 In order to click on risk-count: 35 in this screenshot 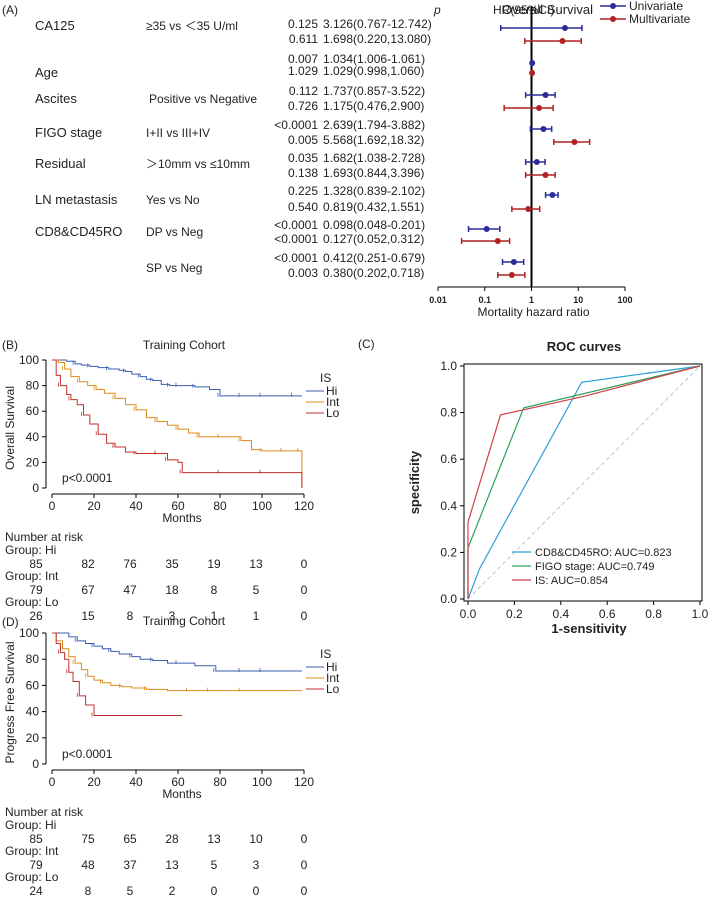, I will do `click(172, 564)`.